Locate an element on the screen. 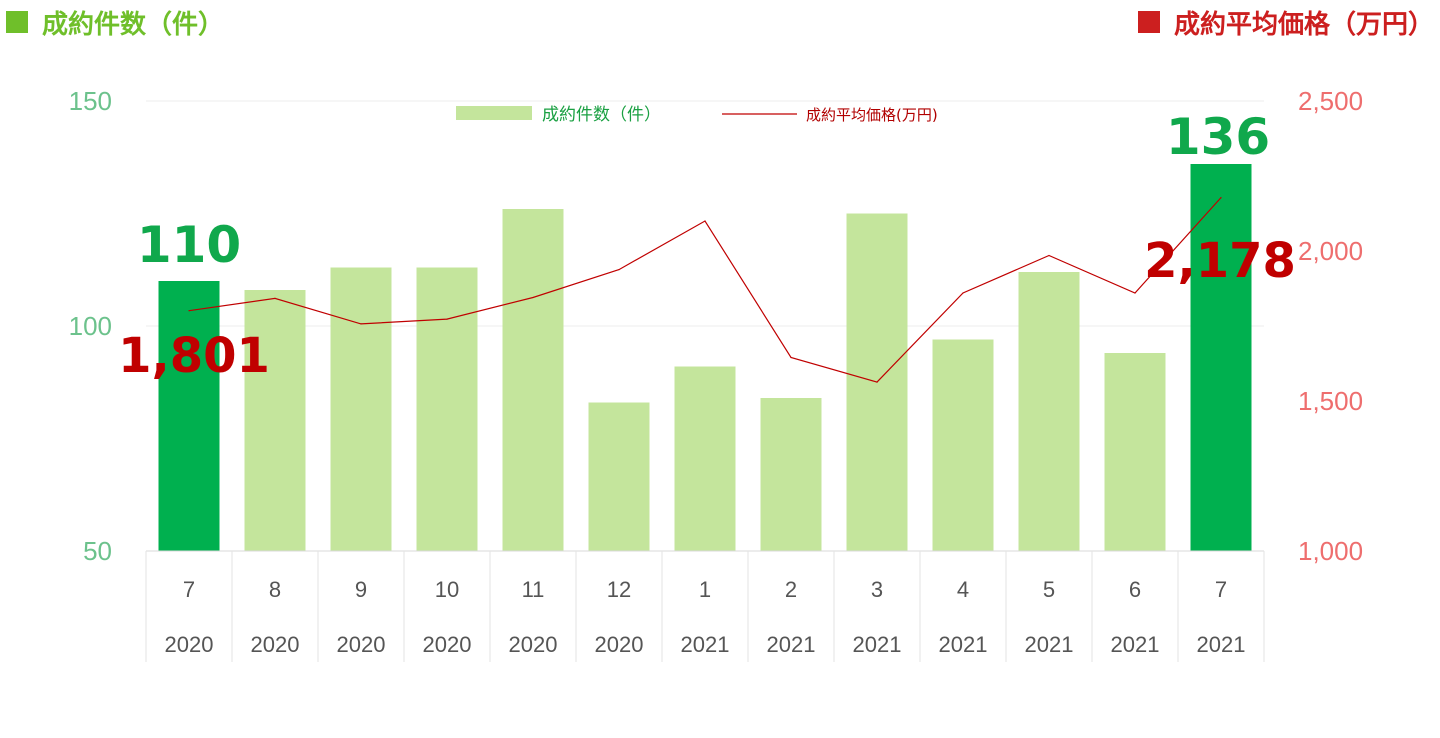 The image size is (1440, 738). legend-line-label: 成約平均価格(万円) is located at coordinates (872, 115).